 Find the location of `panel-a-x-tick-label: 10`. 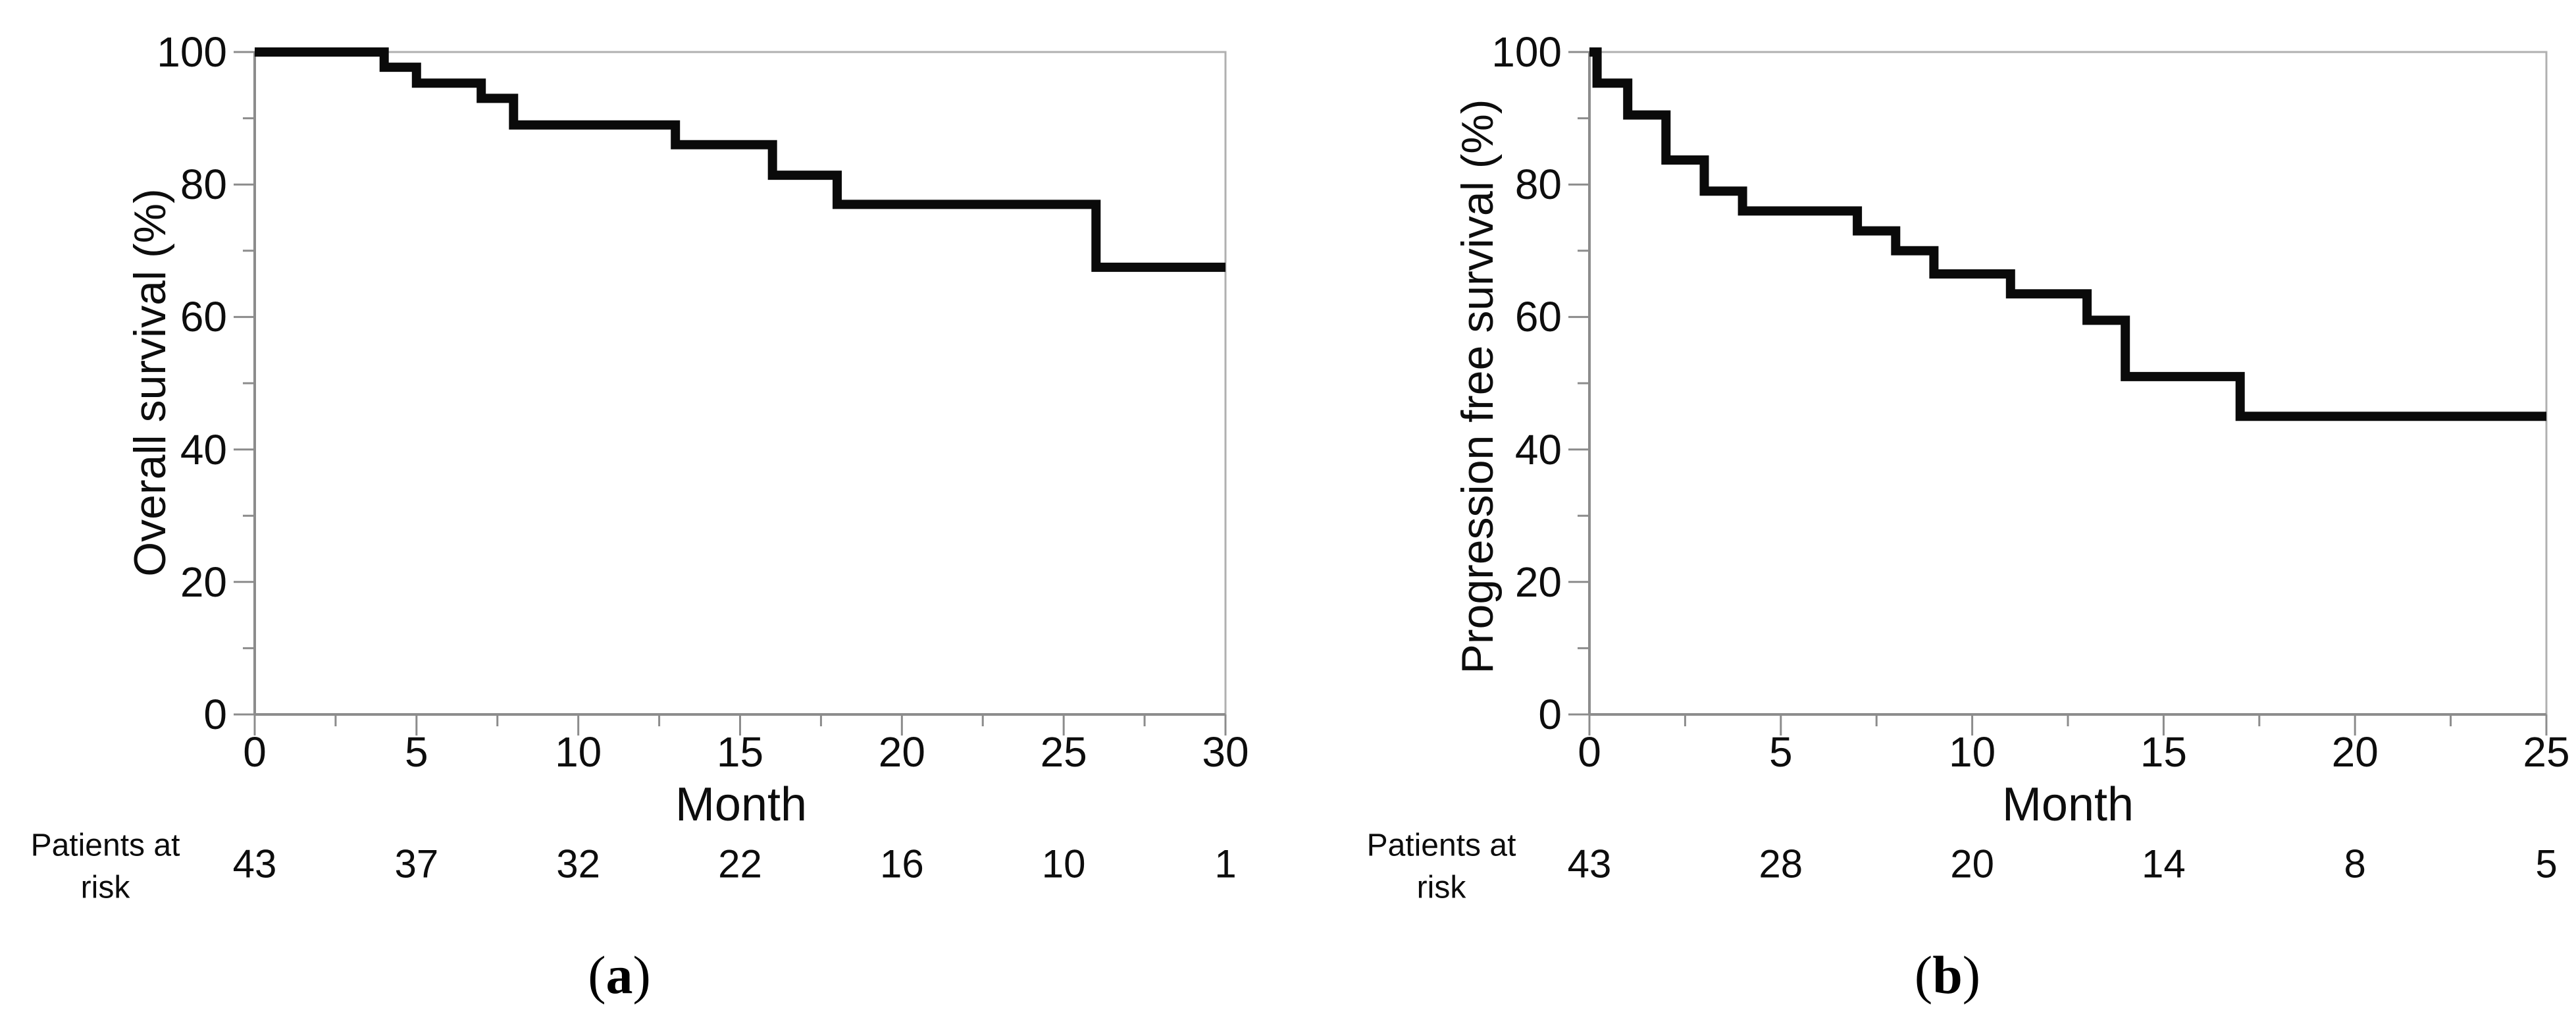

panel-a-x-tick-label: 10 is located at coordinates (578, 752).